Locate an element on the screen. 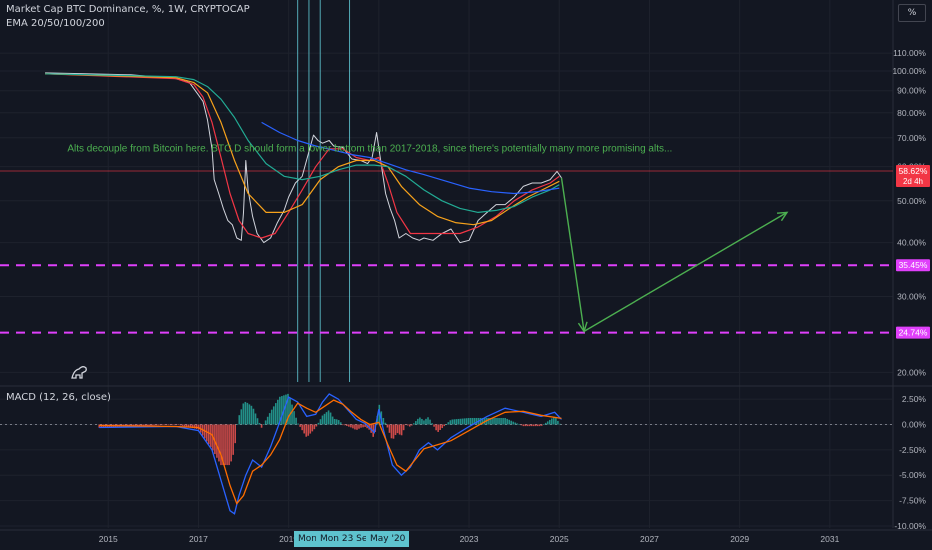 This screenshot has width=932, height=550. macd-histogram-layer is located at coordinates (329, 429).